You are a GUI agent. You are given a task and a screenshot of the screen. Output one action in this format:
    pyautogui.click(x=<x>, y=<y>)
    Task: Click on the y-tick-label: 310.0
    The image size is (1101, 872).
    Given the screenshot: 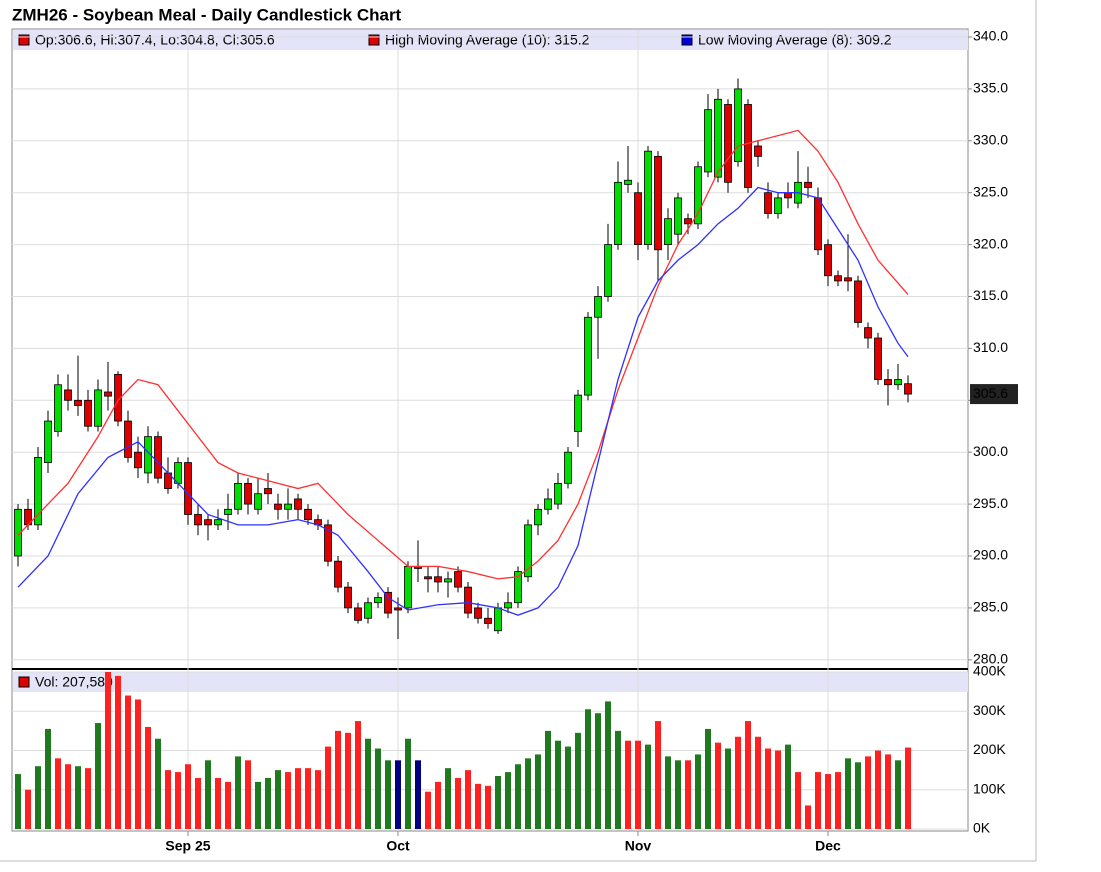 What is the action you would take?
    pyautogui.click(x=990, y=347)
    